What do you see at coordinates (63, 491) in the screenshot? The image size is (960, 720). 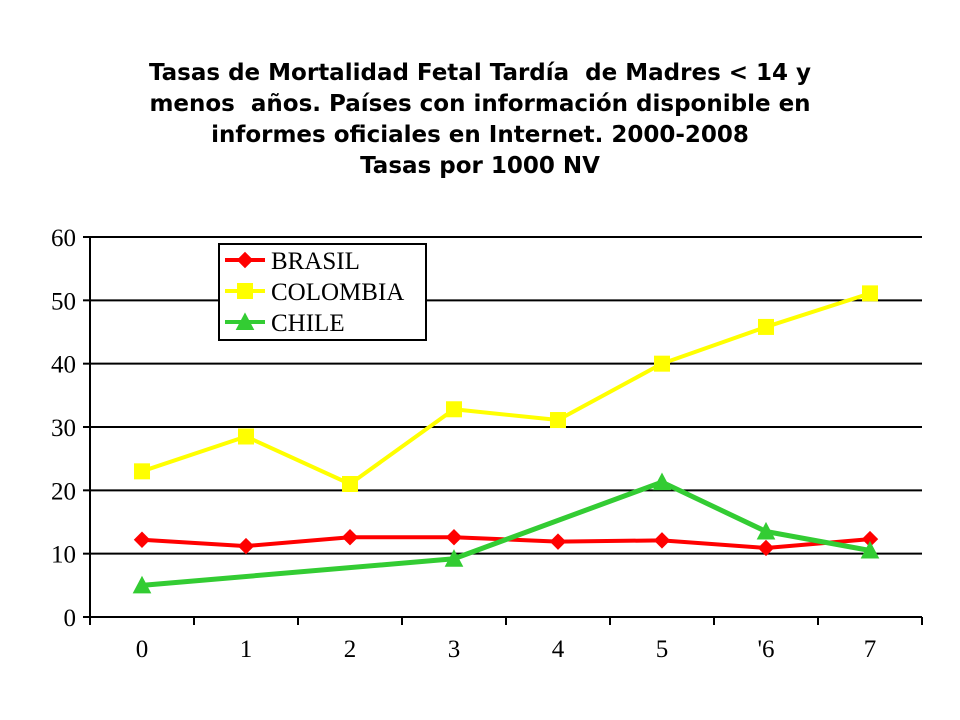 I see `y-tick-label: 20` at bounding box center [63, 491].